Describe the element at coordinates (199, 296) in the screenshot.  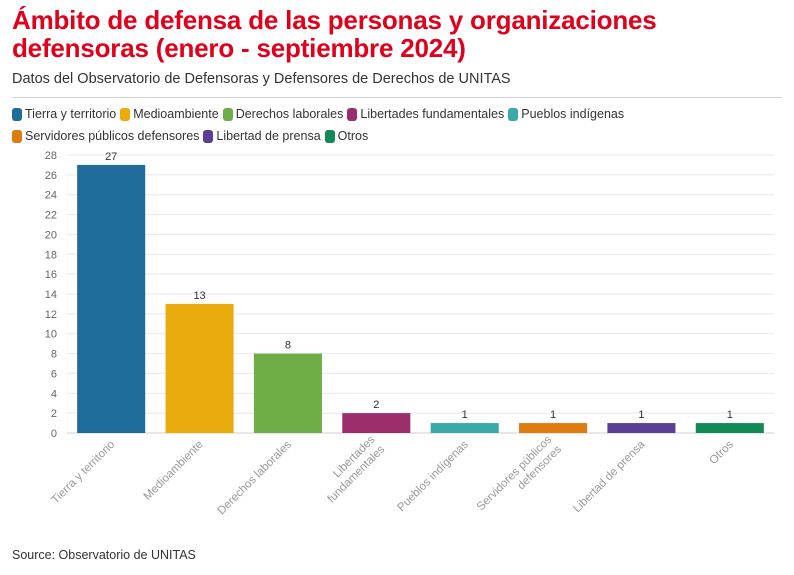
I see `data-label: 13` at that location.